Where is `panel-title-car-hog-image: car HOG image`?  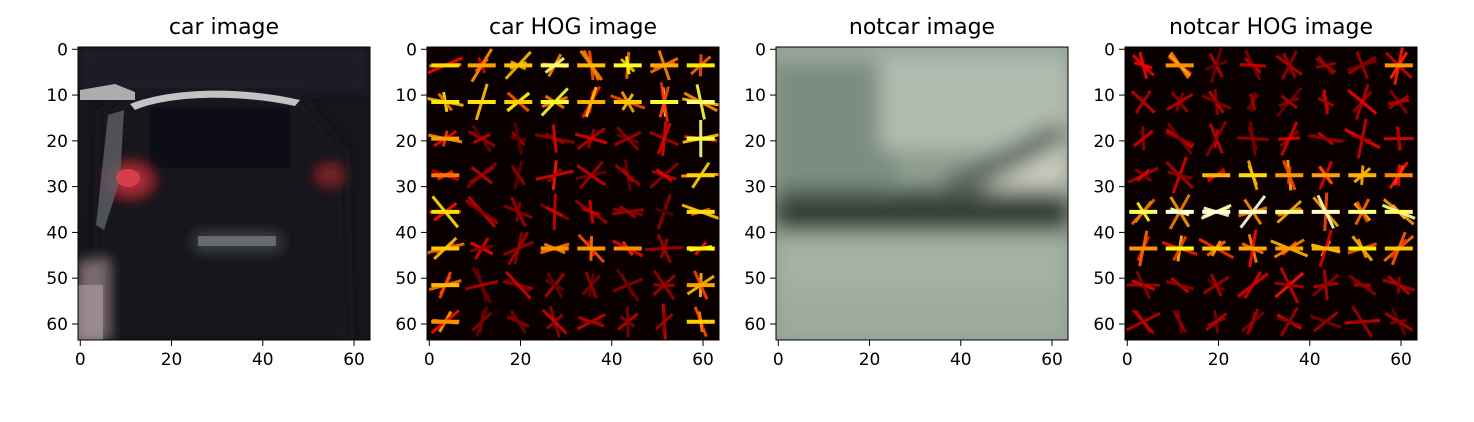 panel-title-car-hog-image: car HOG image is located at coordinates (573, 27).